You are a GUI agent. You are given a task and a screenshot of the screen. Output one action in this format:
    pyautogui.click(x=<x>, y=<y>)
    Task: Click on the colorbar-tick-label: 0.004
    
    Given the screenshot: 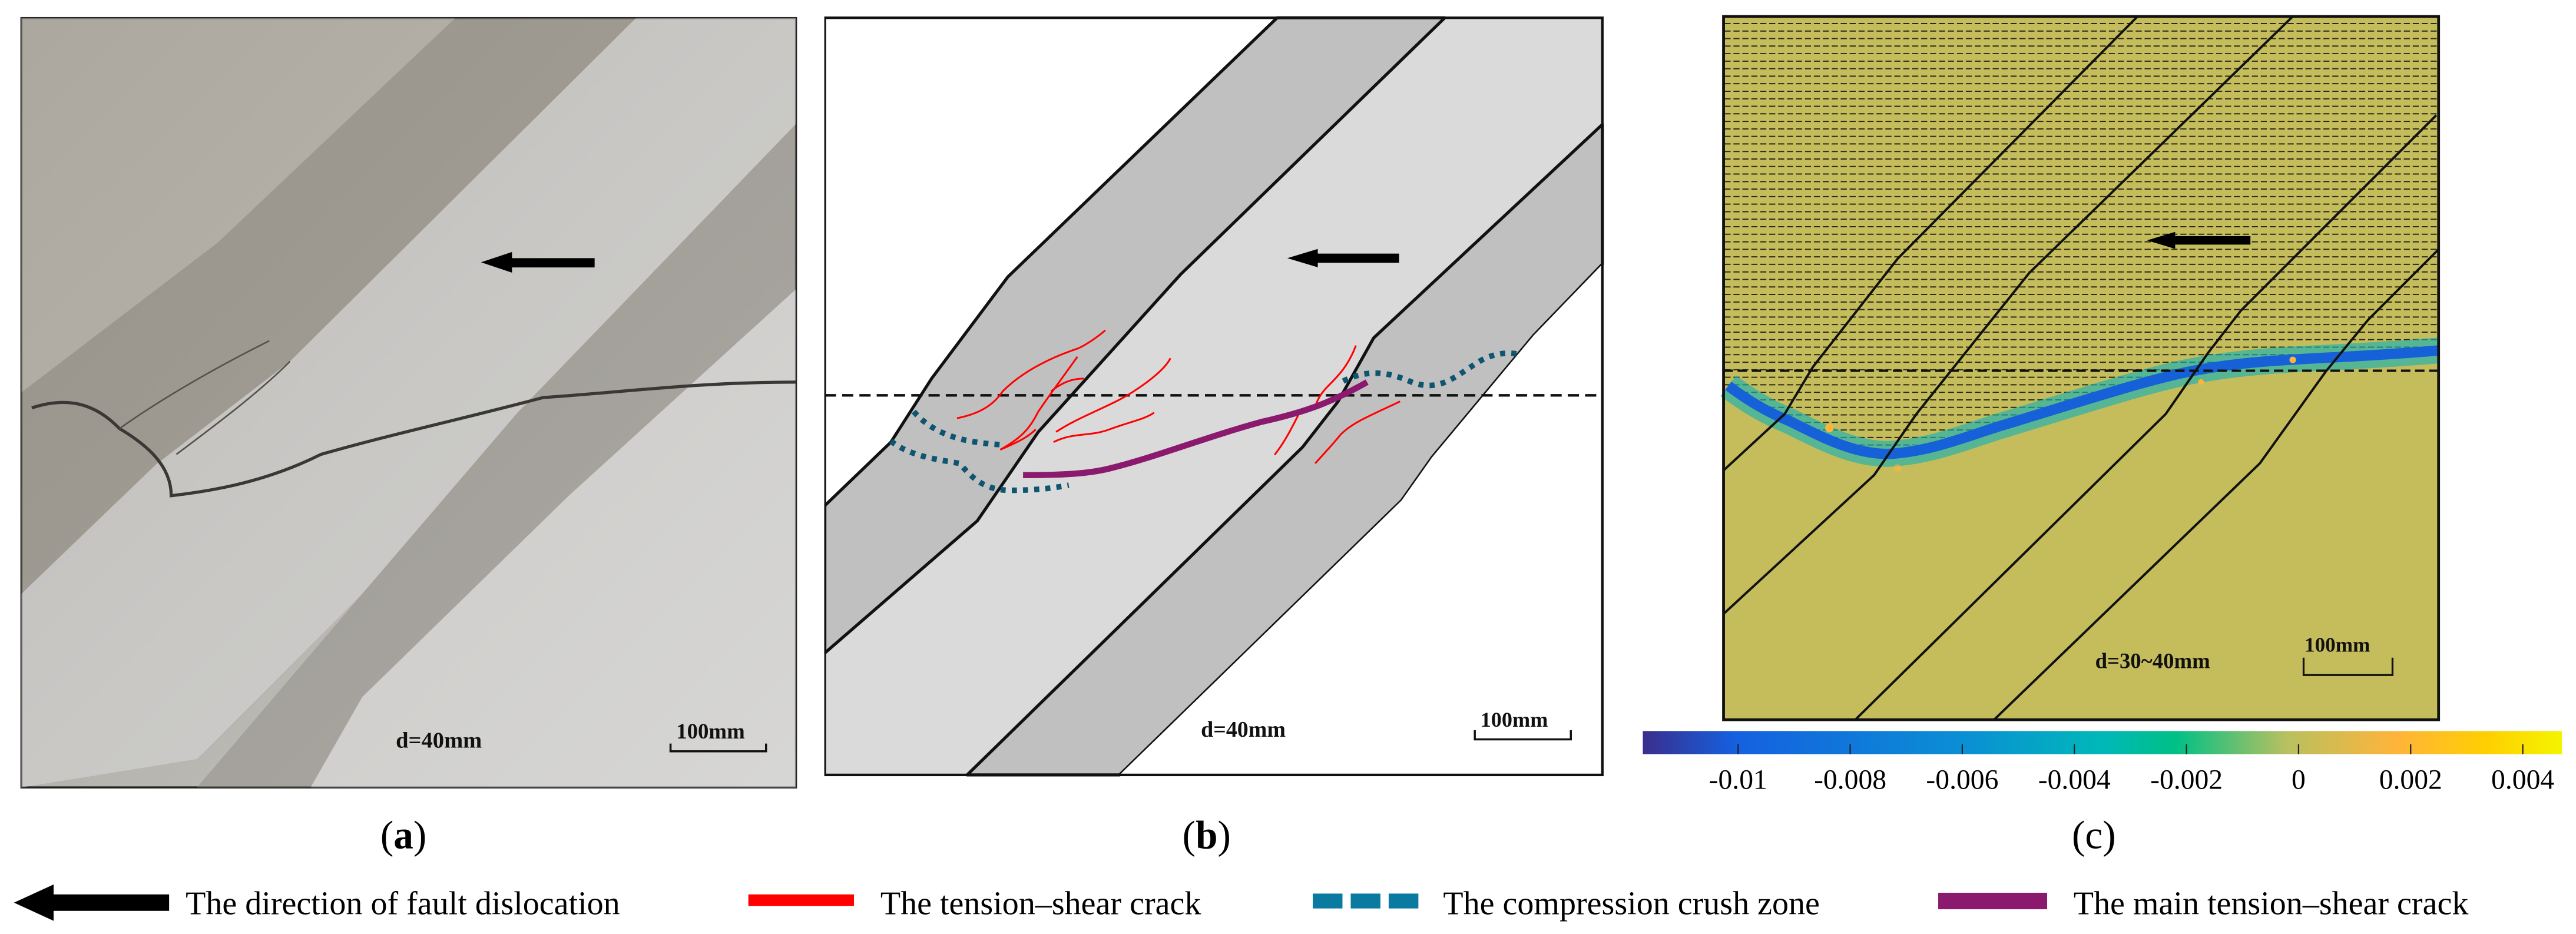 What is the action you would take?
    pyautogui.click(x=2522, y=779)
    